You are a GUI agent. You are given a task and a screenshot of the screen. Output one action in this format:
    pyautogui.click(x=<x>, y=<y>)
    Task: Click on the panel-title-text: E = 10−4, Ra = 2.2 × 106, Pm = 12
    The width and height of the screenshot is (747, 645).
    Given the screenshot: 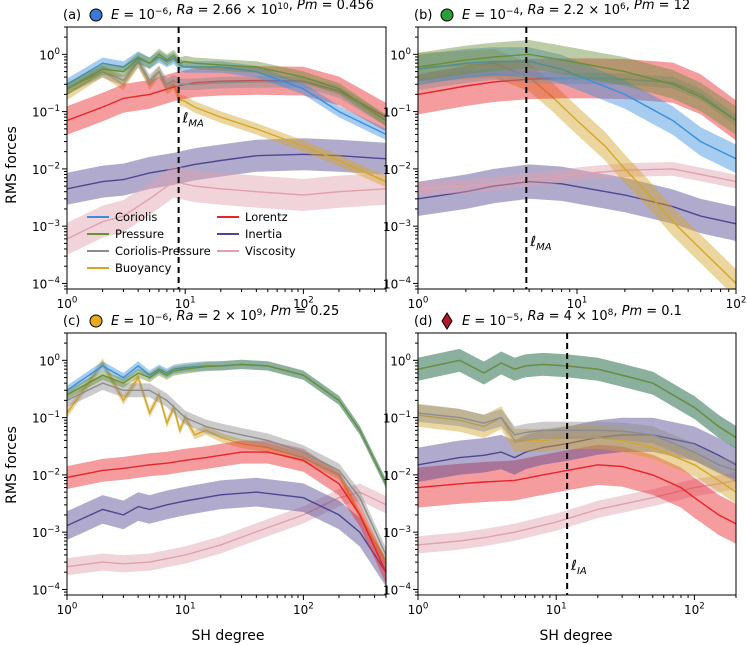 What is the action you would take?
    pyautogui.click(x=576, y=11)
    